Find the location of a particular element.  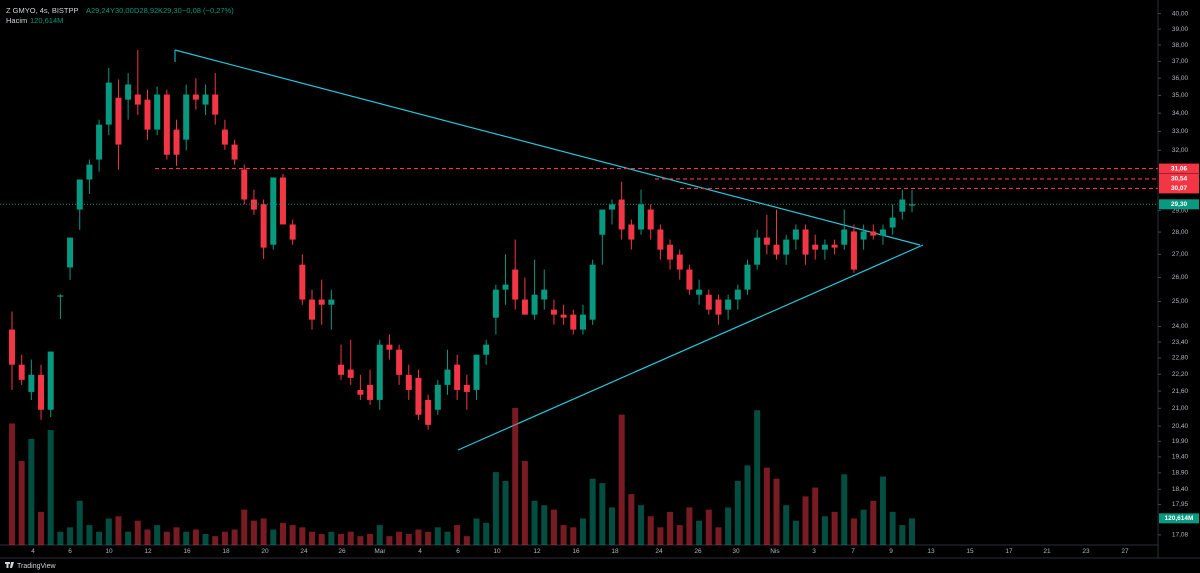

y-tick-label: 32,00 is located at coordinates (1180, 150).